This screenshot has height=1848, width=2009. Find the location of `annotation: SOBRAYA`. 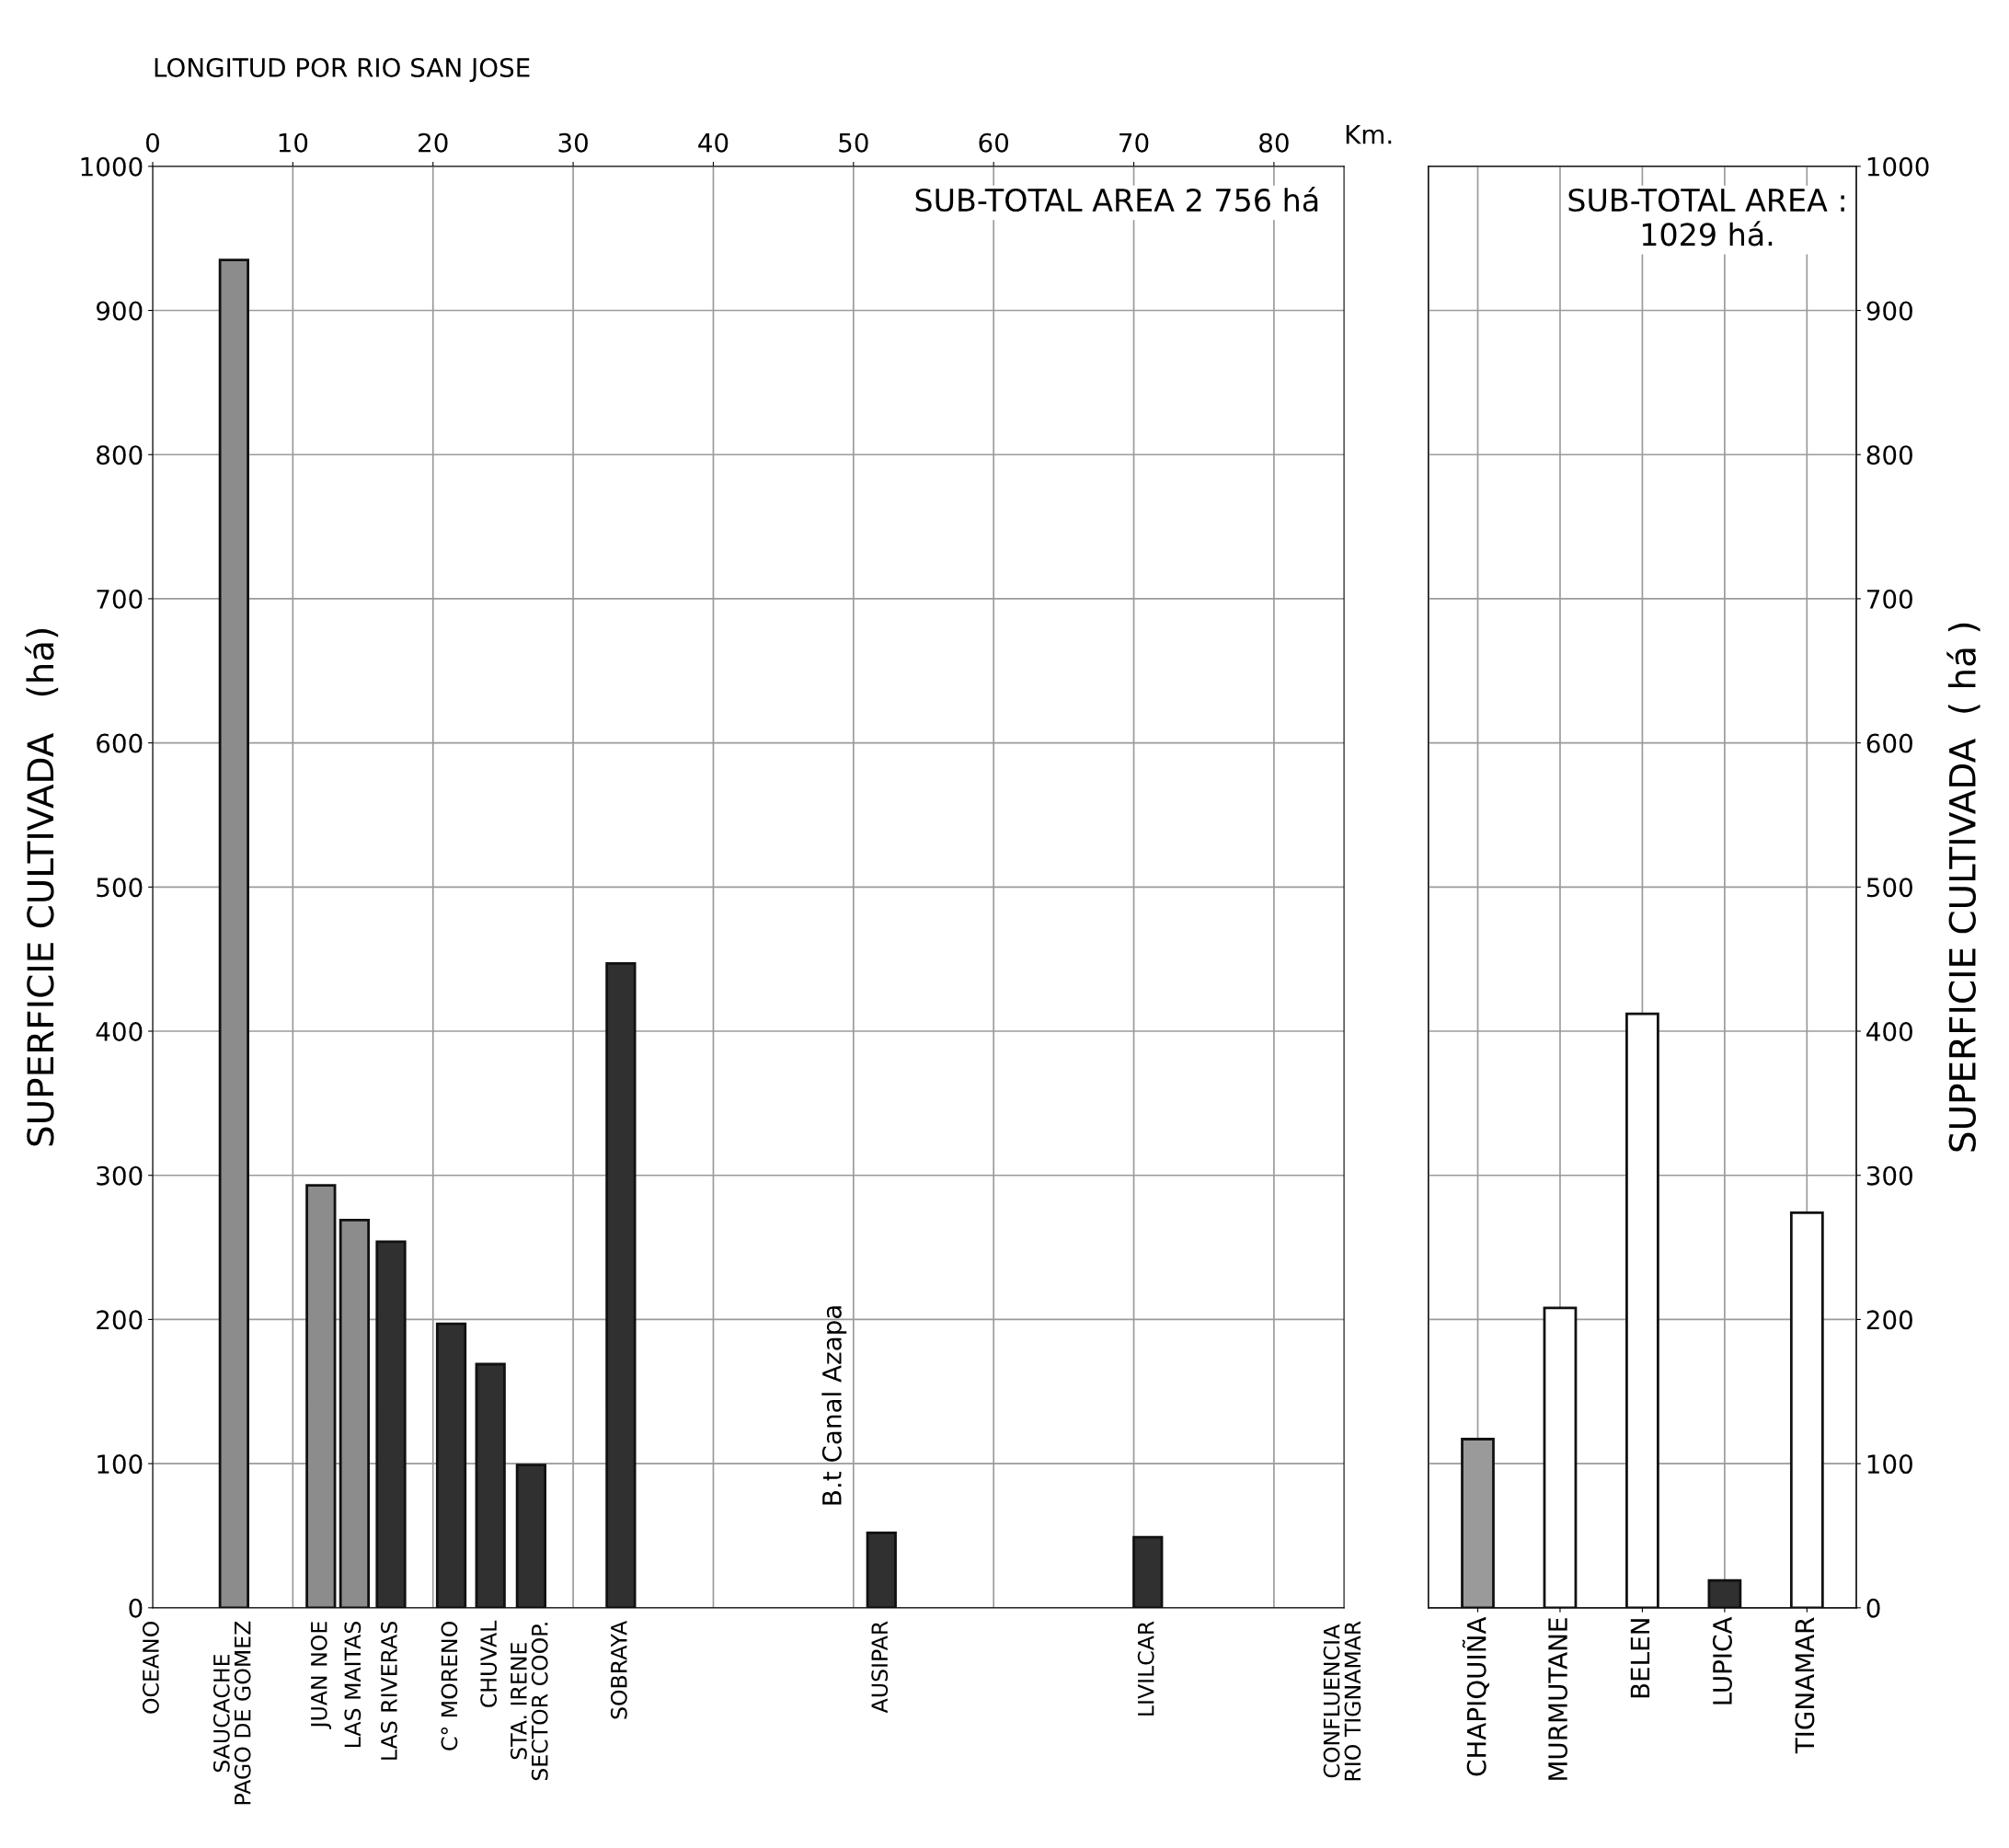

annotation: SOBRAYA is located at coordinates (618, 1669).